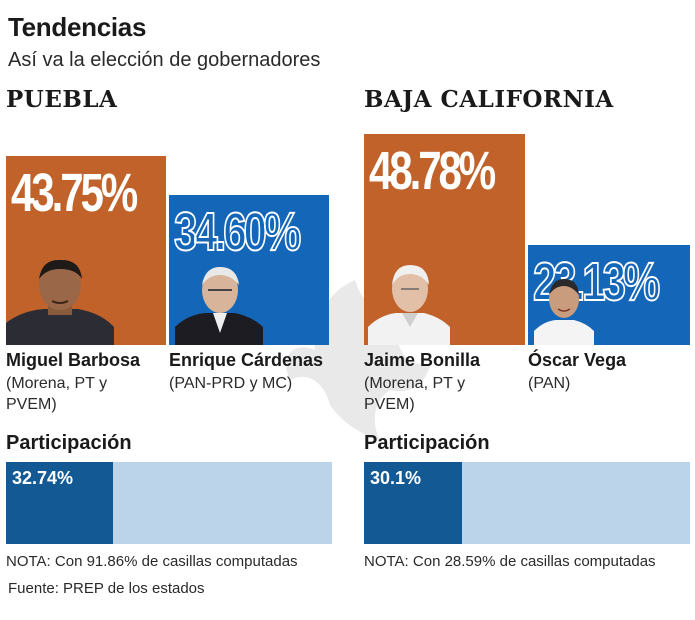 The height and width of the screenshot is (620, 695). What do you see at coordinates (510, 561) in the screenshot?
I see `note: NOTA: Con 28.59% de casillas computadas` at bounding box center [510, 561].